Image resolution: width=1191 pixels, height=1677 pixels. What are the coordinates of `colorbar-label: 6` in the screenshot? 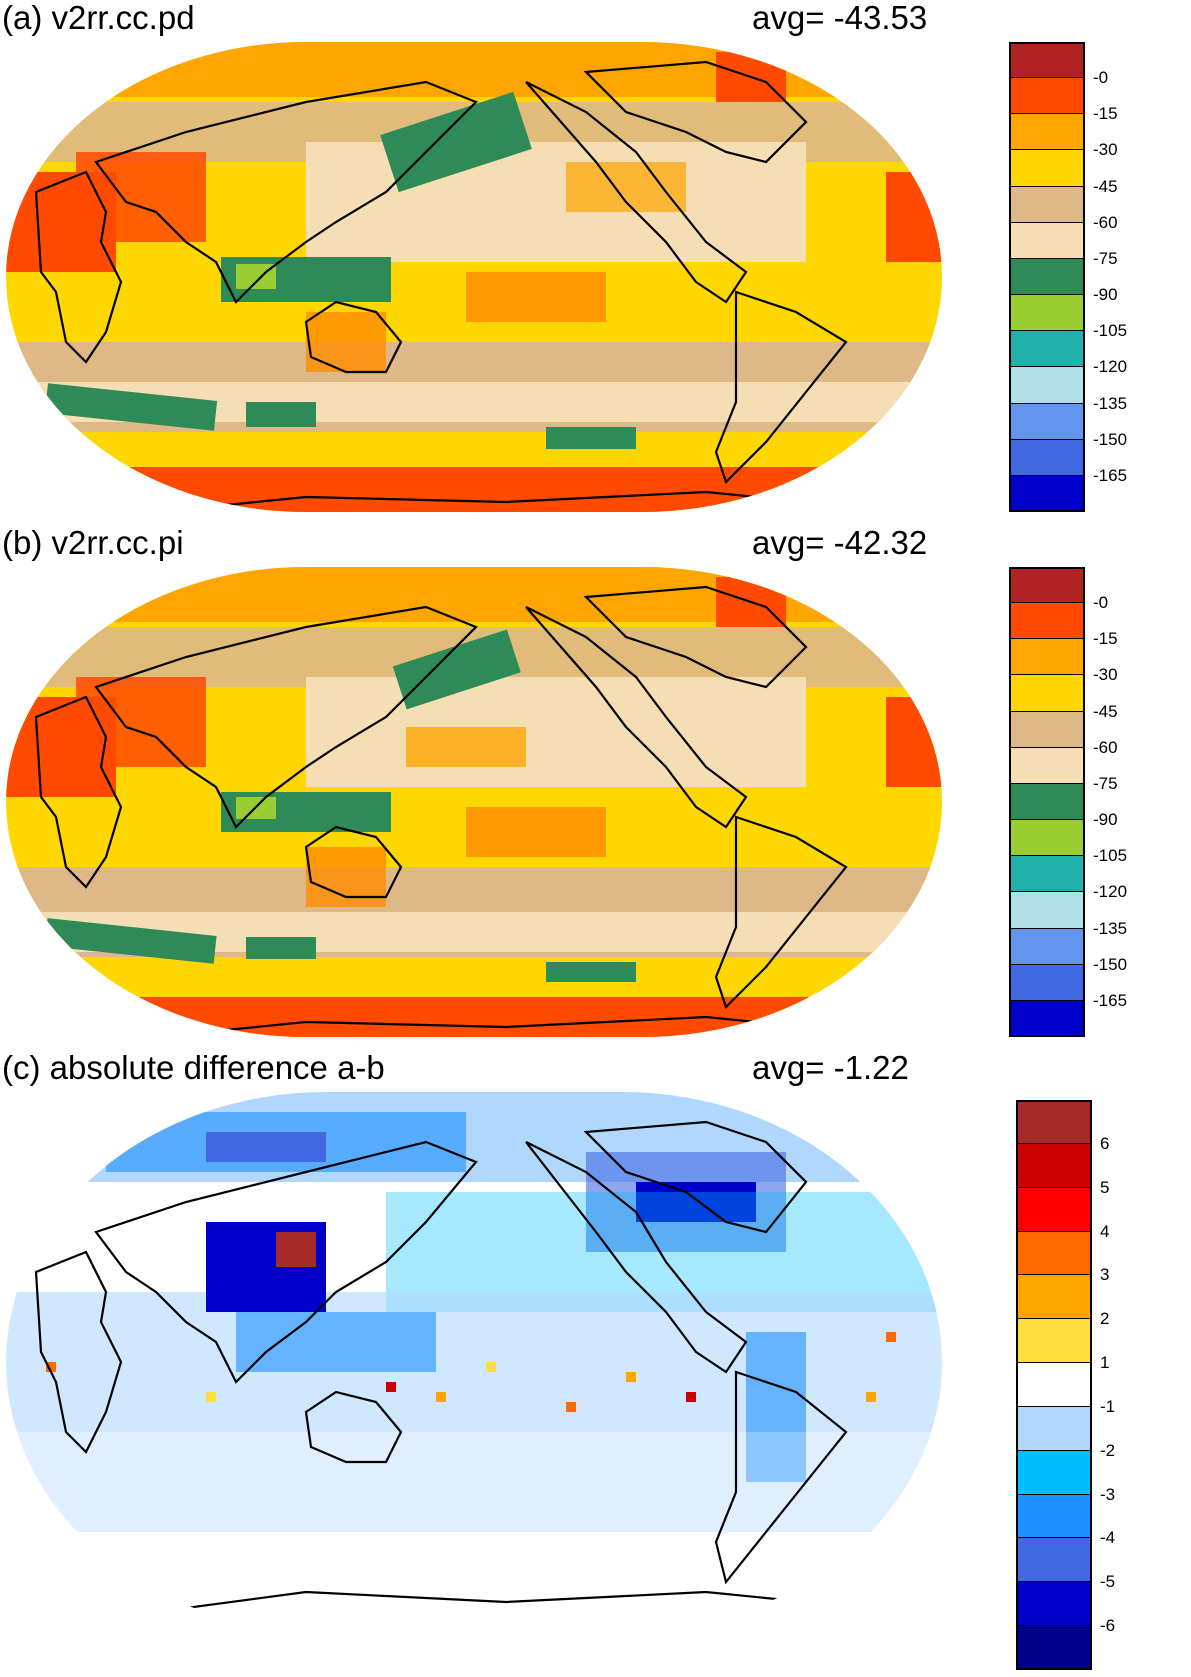 It's located at (1105, 1143).